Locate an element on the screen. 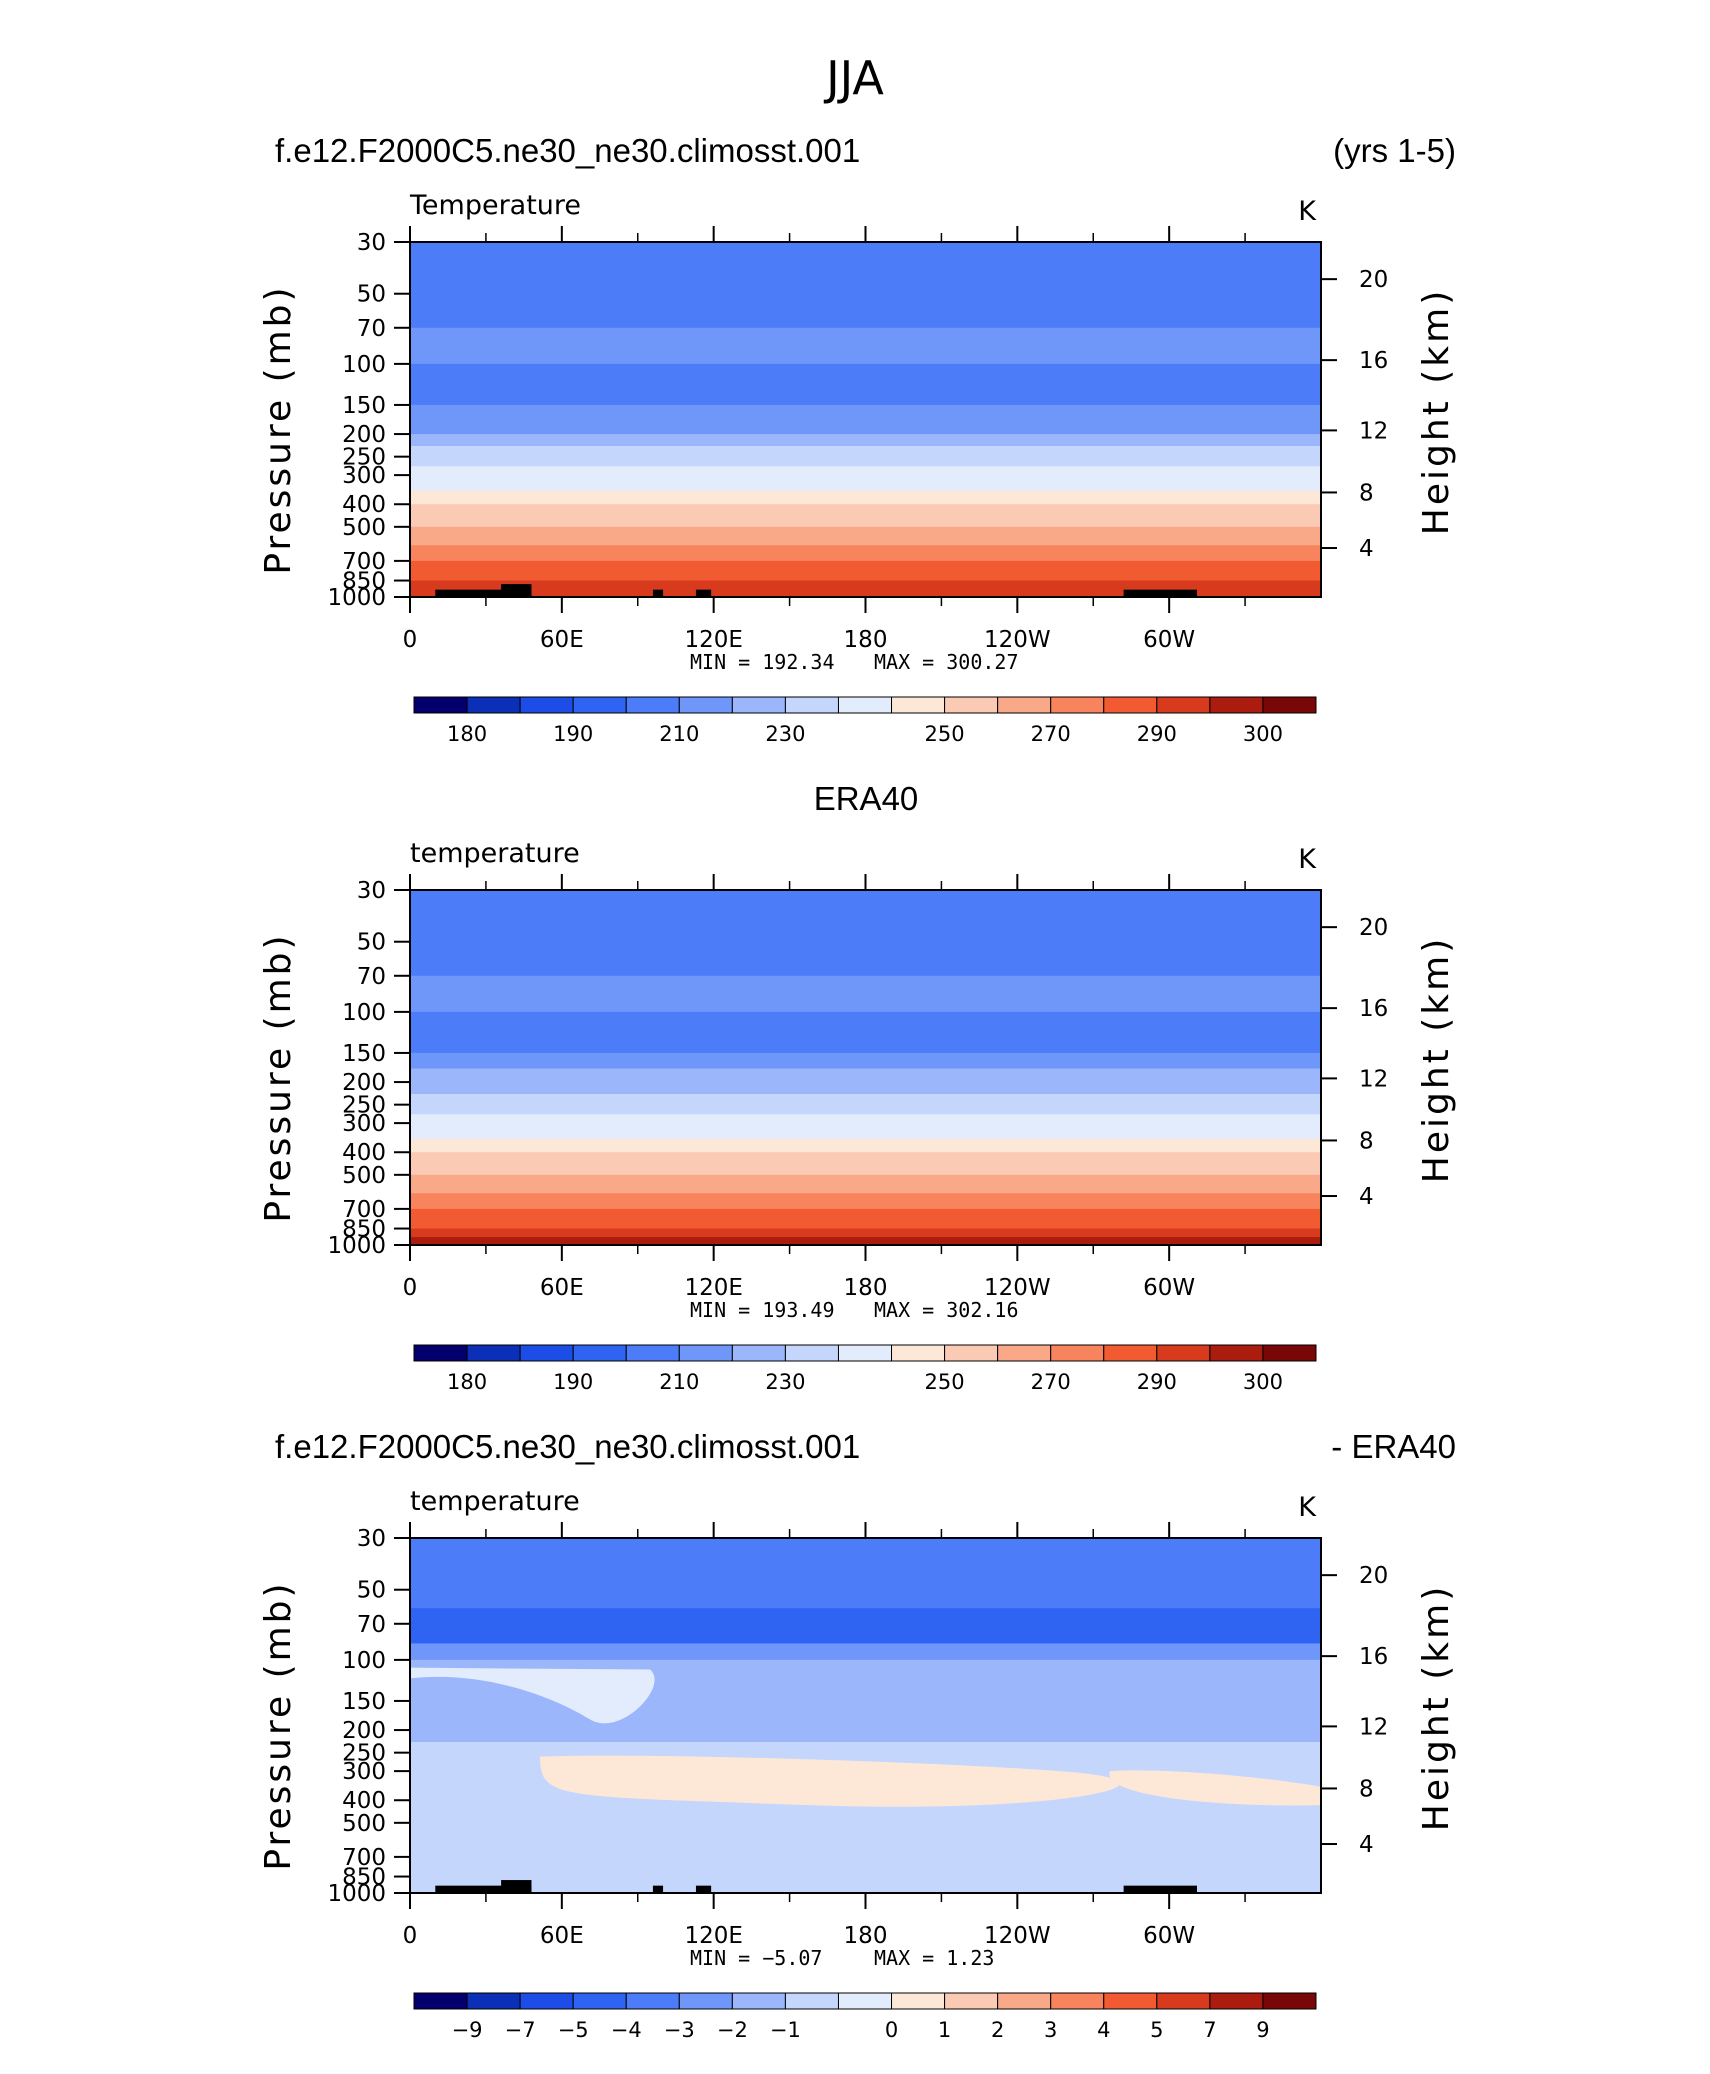  y-right-axis-title: Height (km) is located at coordinates (1436, 1707).